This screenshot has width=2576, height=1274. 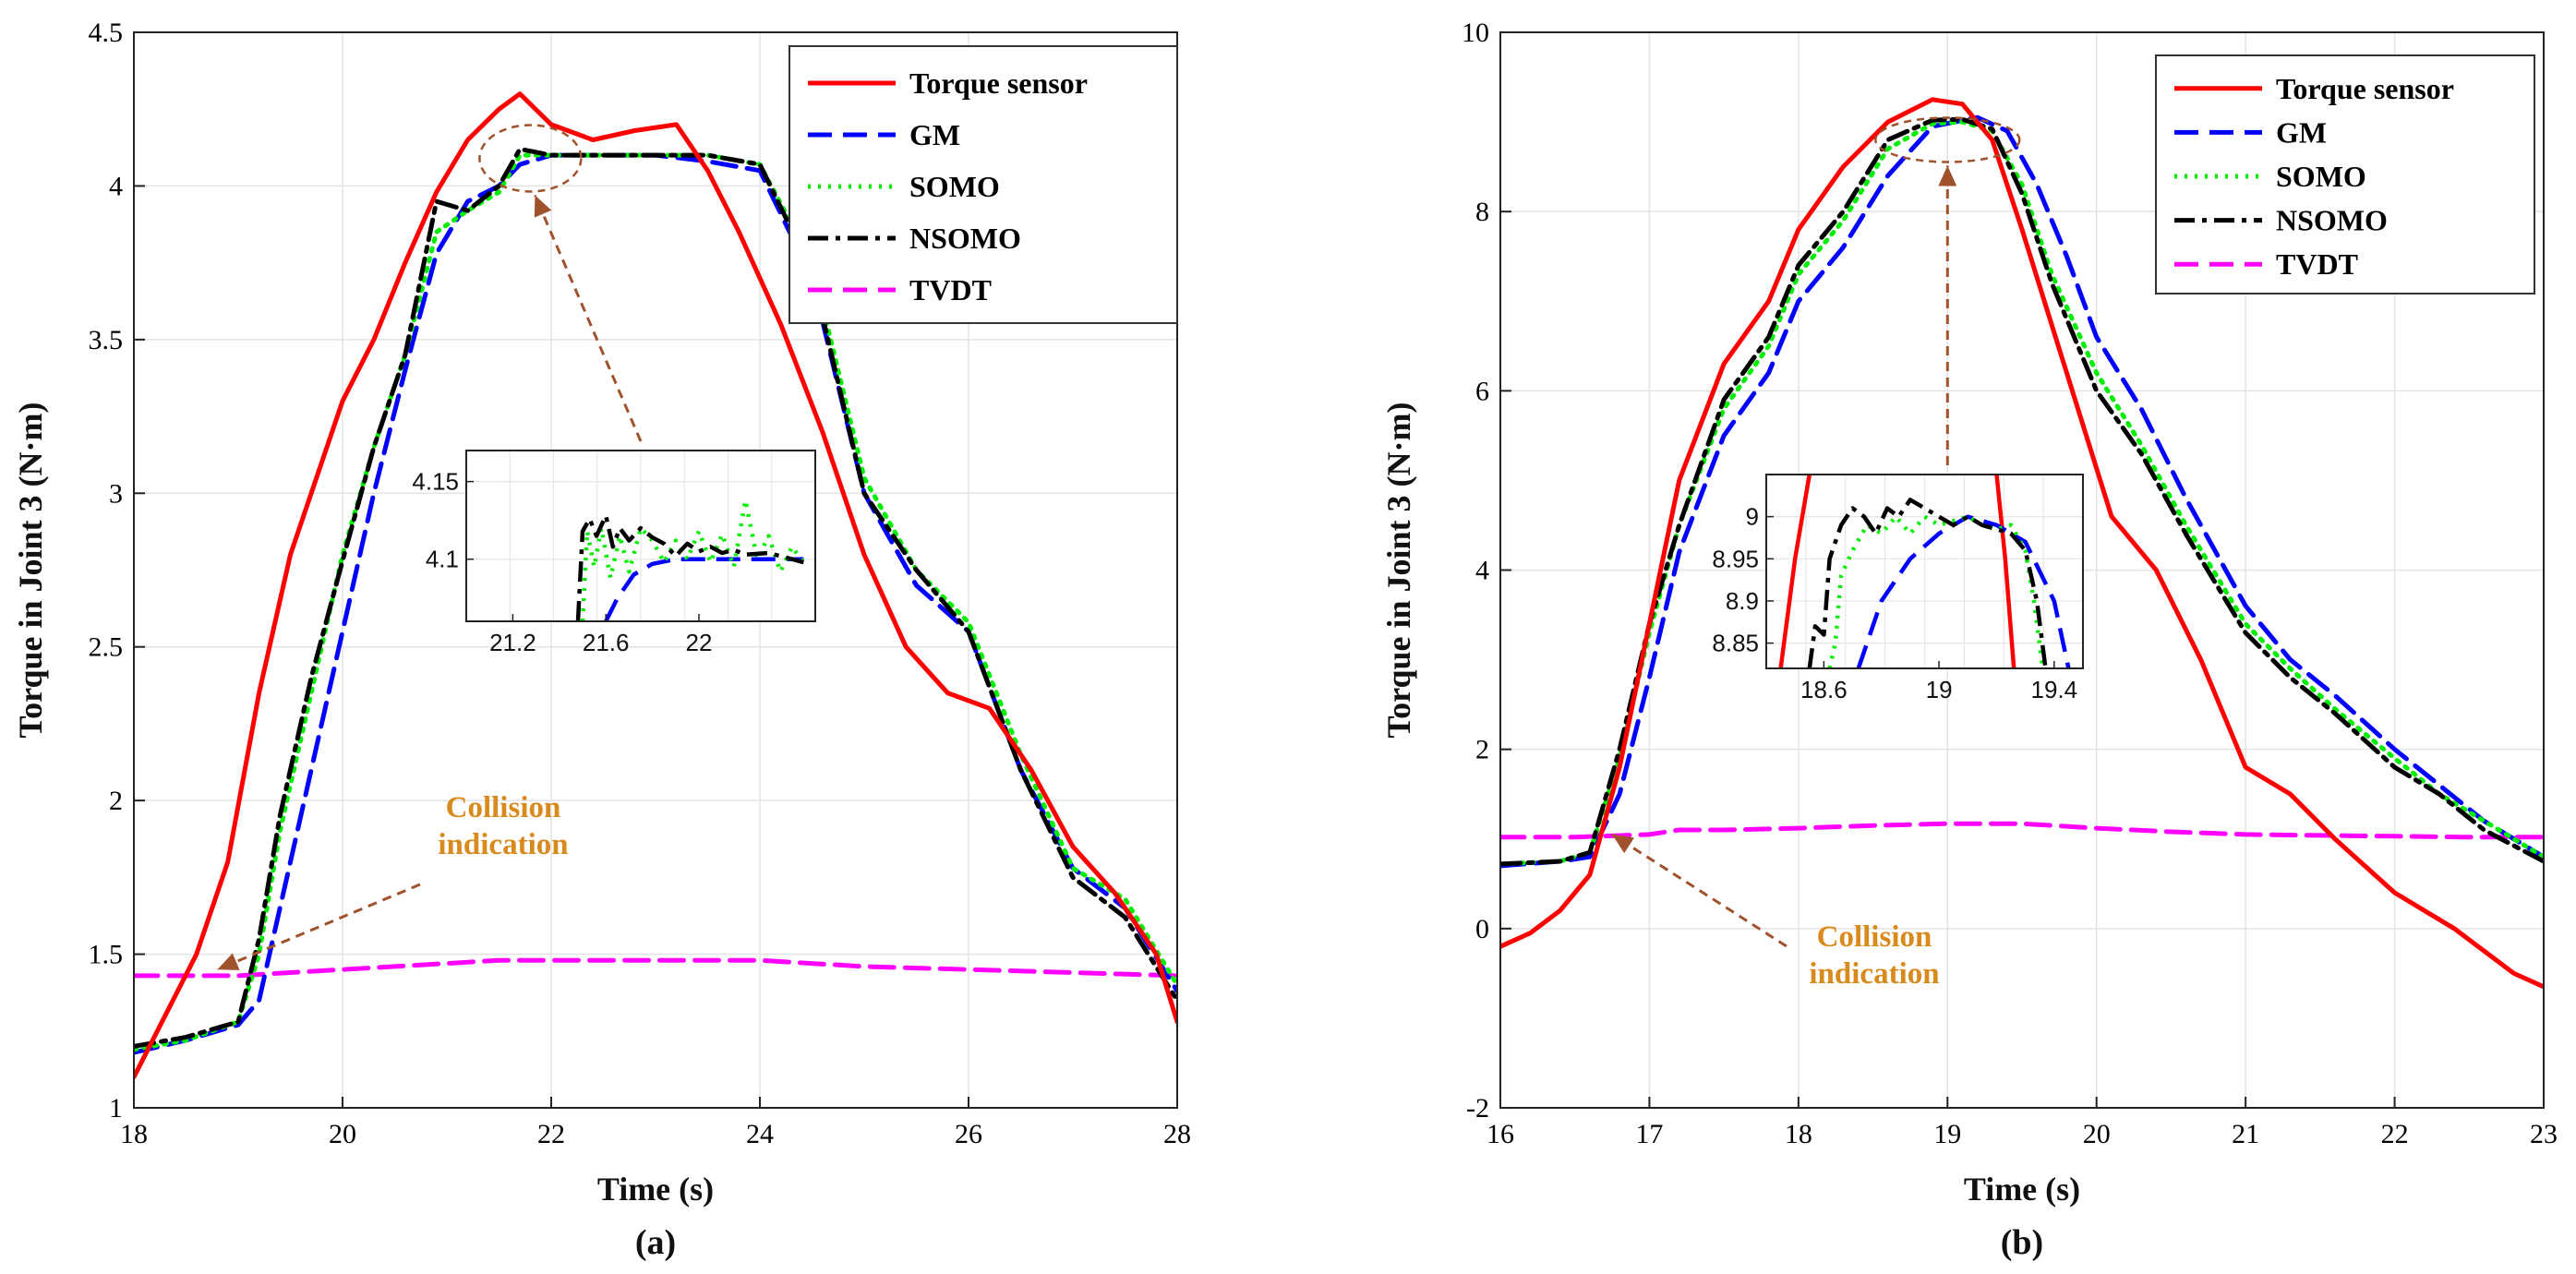 What do you see at coordinates (106, 340) in the screenshot?
I see `y-tick-label: 3.5` at bounding box center [106, 340].